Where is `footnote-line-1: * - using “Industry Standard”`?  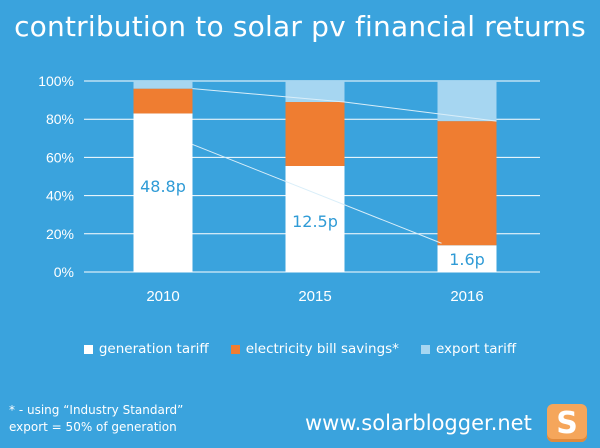
footnote-line-1: * - using “Industry Standard” is located at coordinates (96, 410).